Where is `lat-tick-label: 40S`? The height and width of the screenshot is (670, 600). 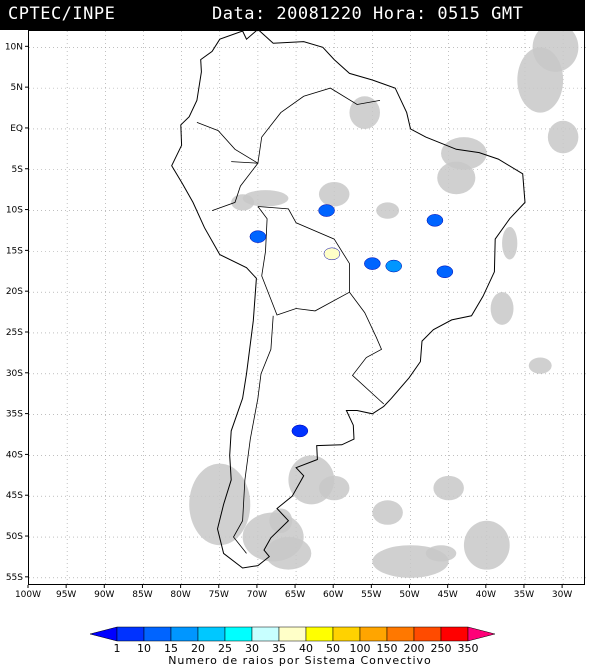
lat-tick-label: 40S is located at coordinates (14, 455).